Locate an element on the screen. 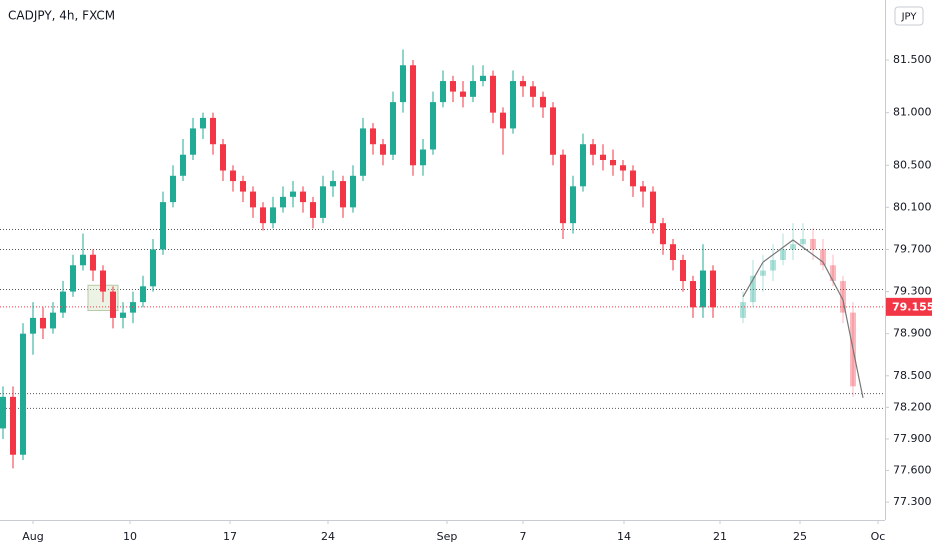  x-tick-label: 24 is located at coordinates (328, 536).